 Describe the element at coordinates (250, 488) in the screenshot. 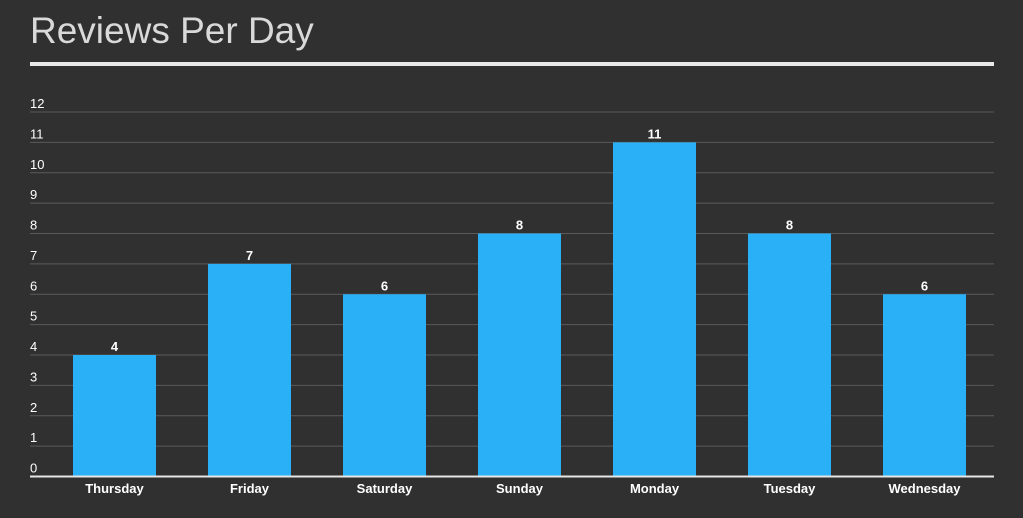

I see `x-tick-label-friday: Friday` at that location.